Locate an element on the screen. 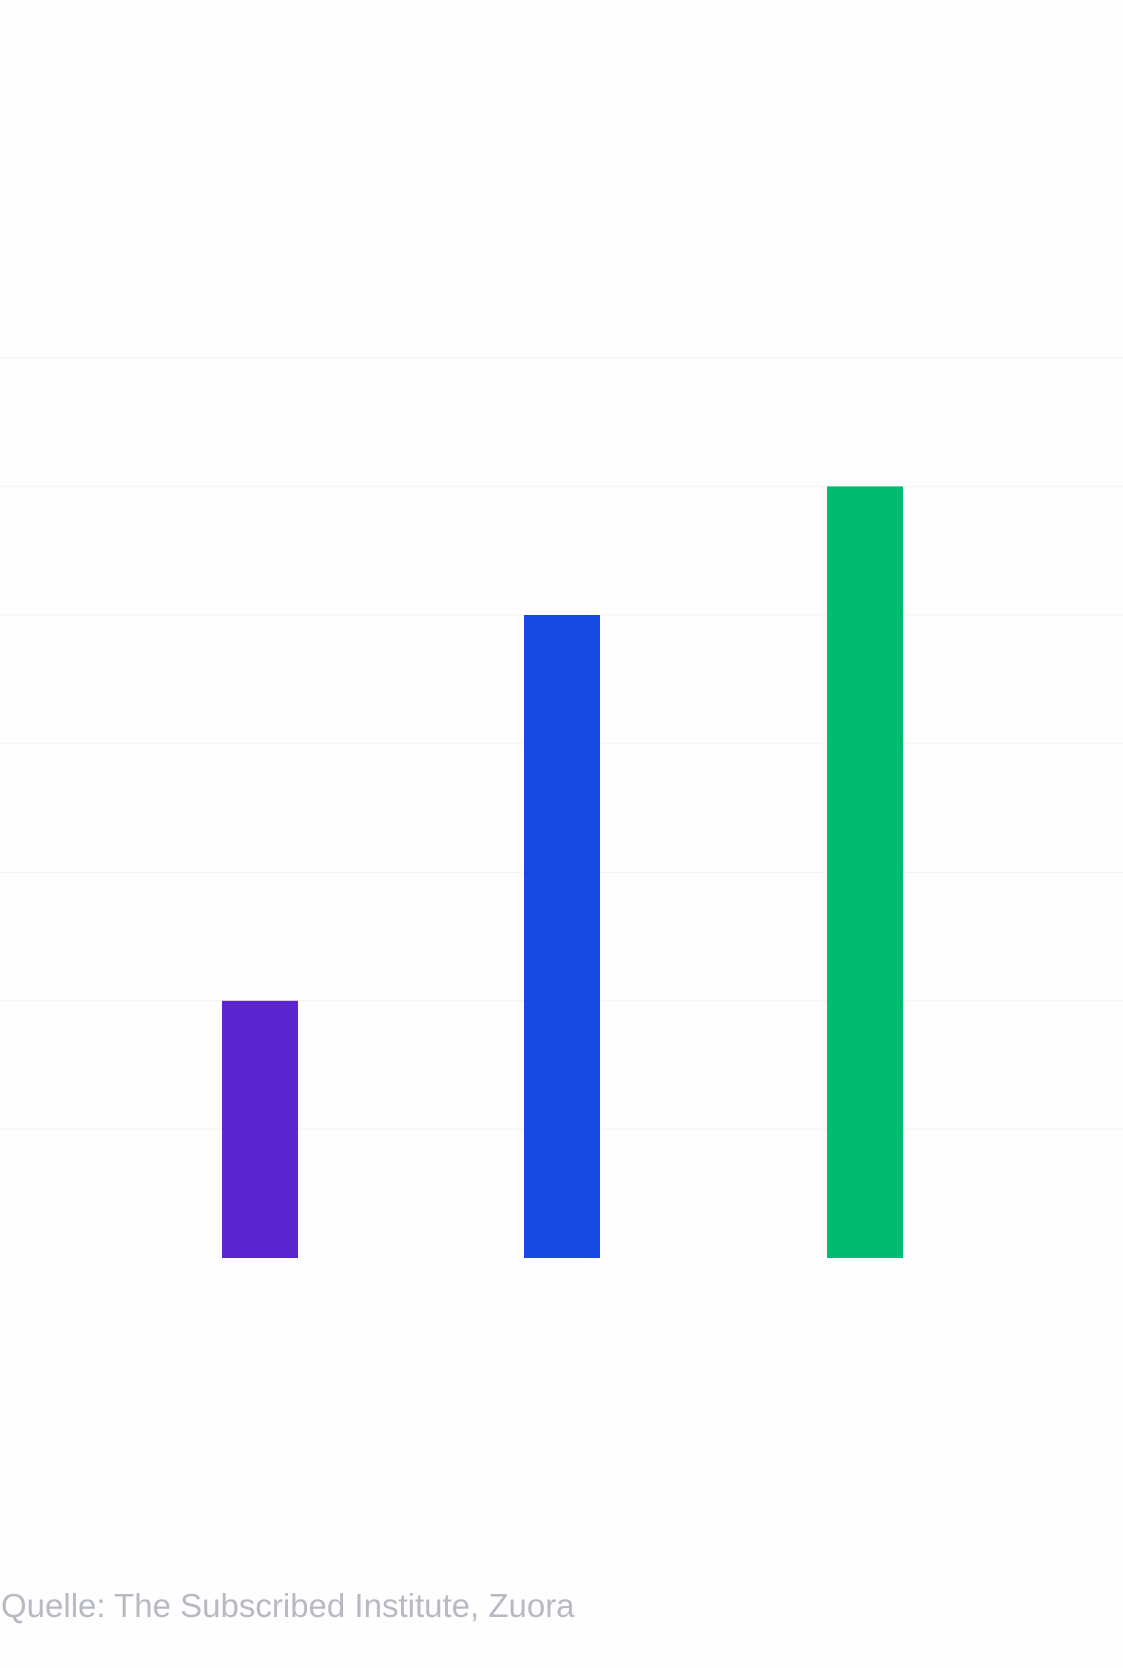 The width and height of the screenshot is (1123, 1668). source-note: Quelle: The Subscribed Institute, Zuora is located at coordinates (288, 1605).